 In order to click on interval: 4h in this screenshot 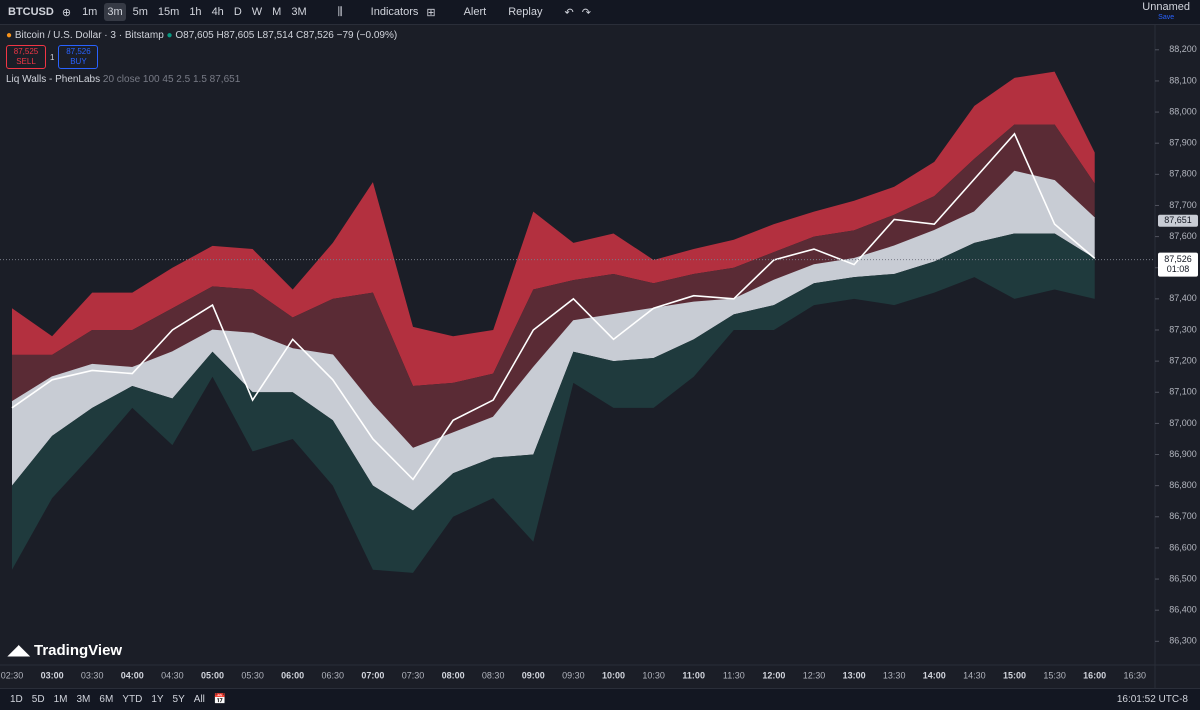, I will do `click(217, 12)`.